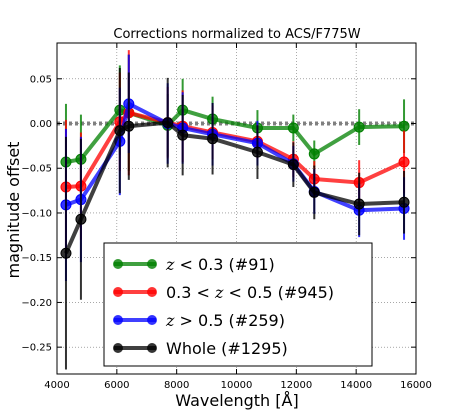 Image resolution: width=463 pixels, height=417 pixels. Describe the element at coordinates (229, 320) in the screenshot. I see `legend-label-part: > 0.5 (#259)` at that location.